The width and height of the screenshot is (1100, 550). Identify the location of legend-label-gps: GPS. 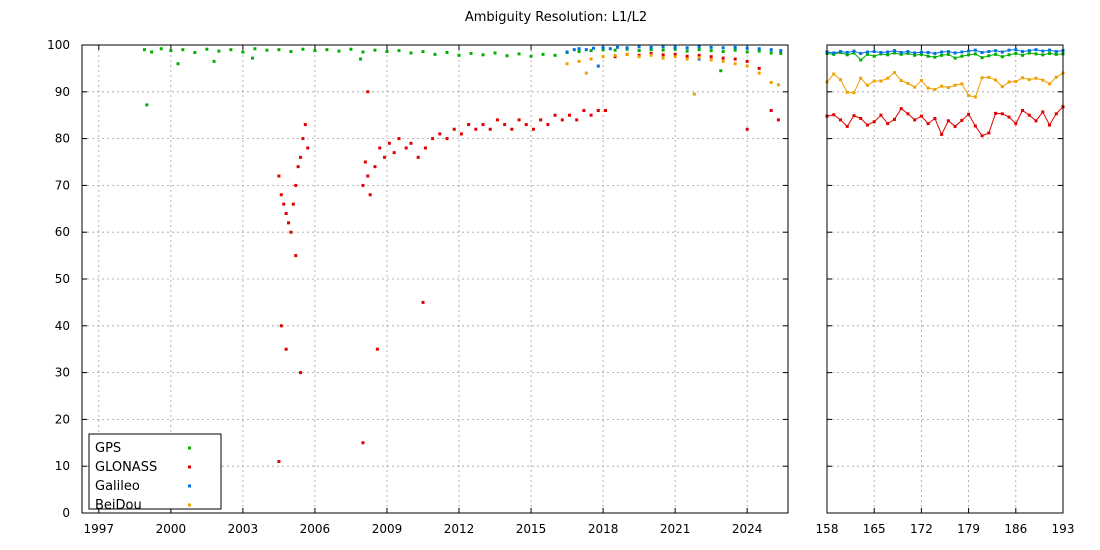
(108, 448).